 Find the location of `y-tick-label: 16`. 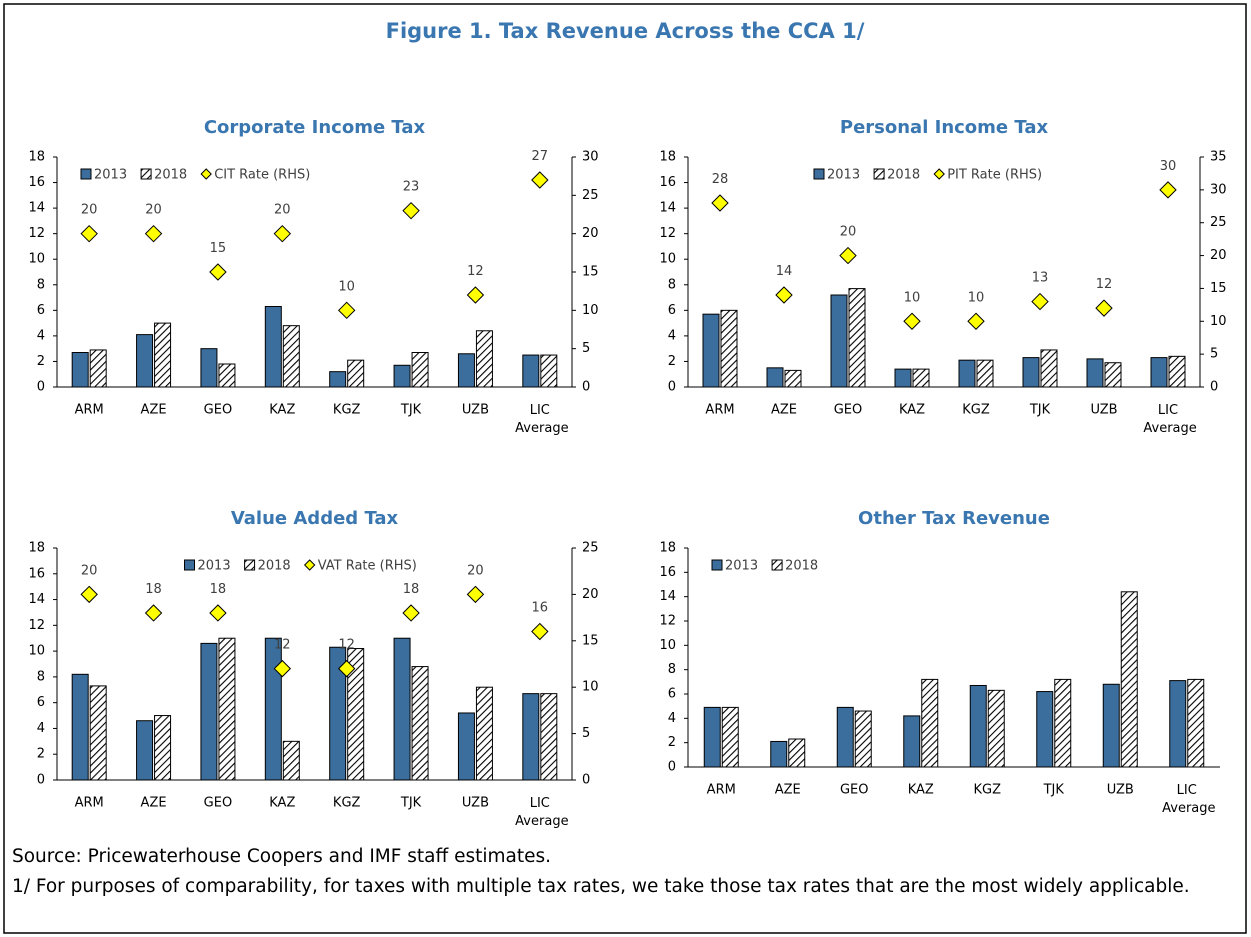

y-tick-label: 16 is located at coordinates (36, 182).